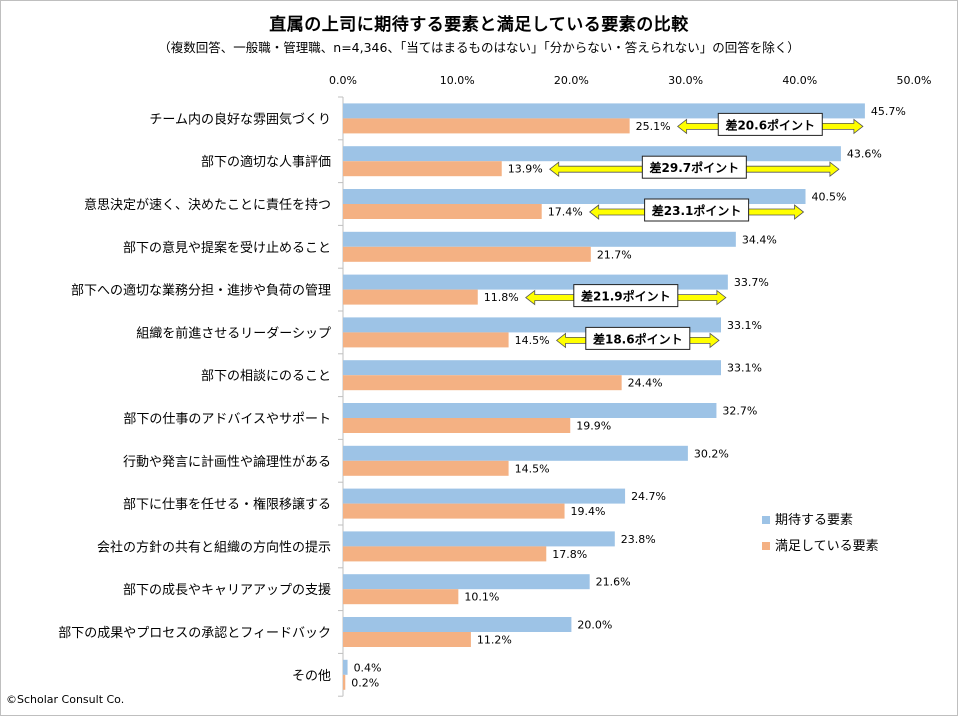  What do you see at coordinates (645, 383) in the screenshot?
I see `value-label-satisfied: 24.4%` at bounding box center [645, 383].